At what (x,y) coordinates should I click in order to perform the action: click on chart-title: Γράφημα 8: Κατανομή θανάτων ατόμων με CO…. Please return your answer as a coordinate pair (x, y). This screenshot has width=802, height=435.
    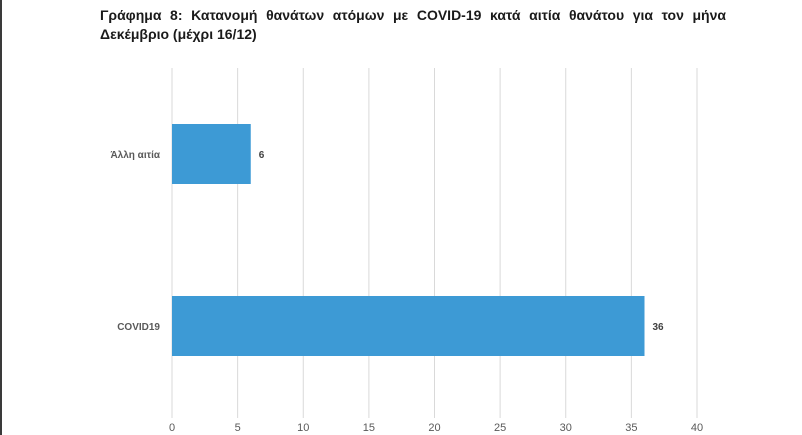
    Looking at the image, I should click on (413, 24).